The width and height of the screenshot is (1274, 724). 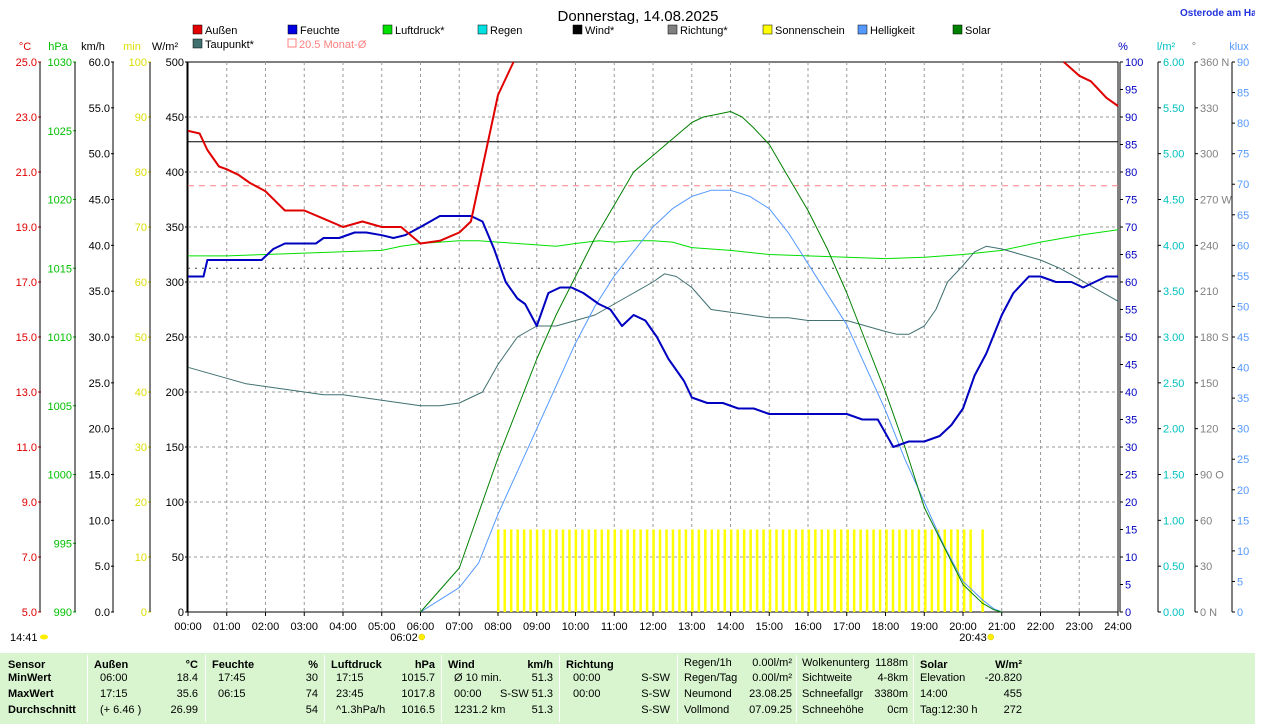 What do you see at coordinates (356, 665) in the screenshot?
I see `stats-header: Luftdruck` at bounding box center [356, 665].